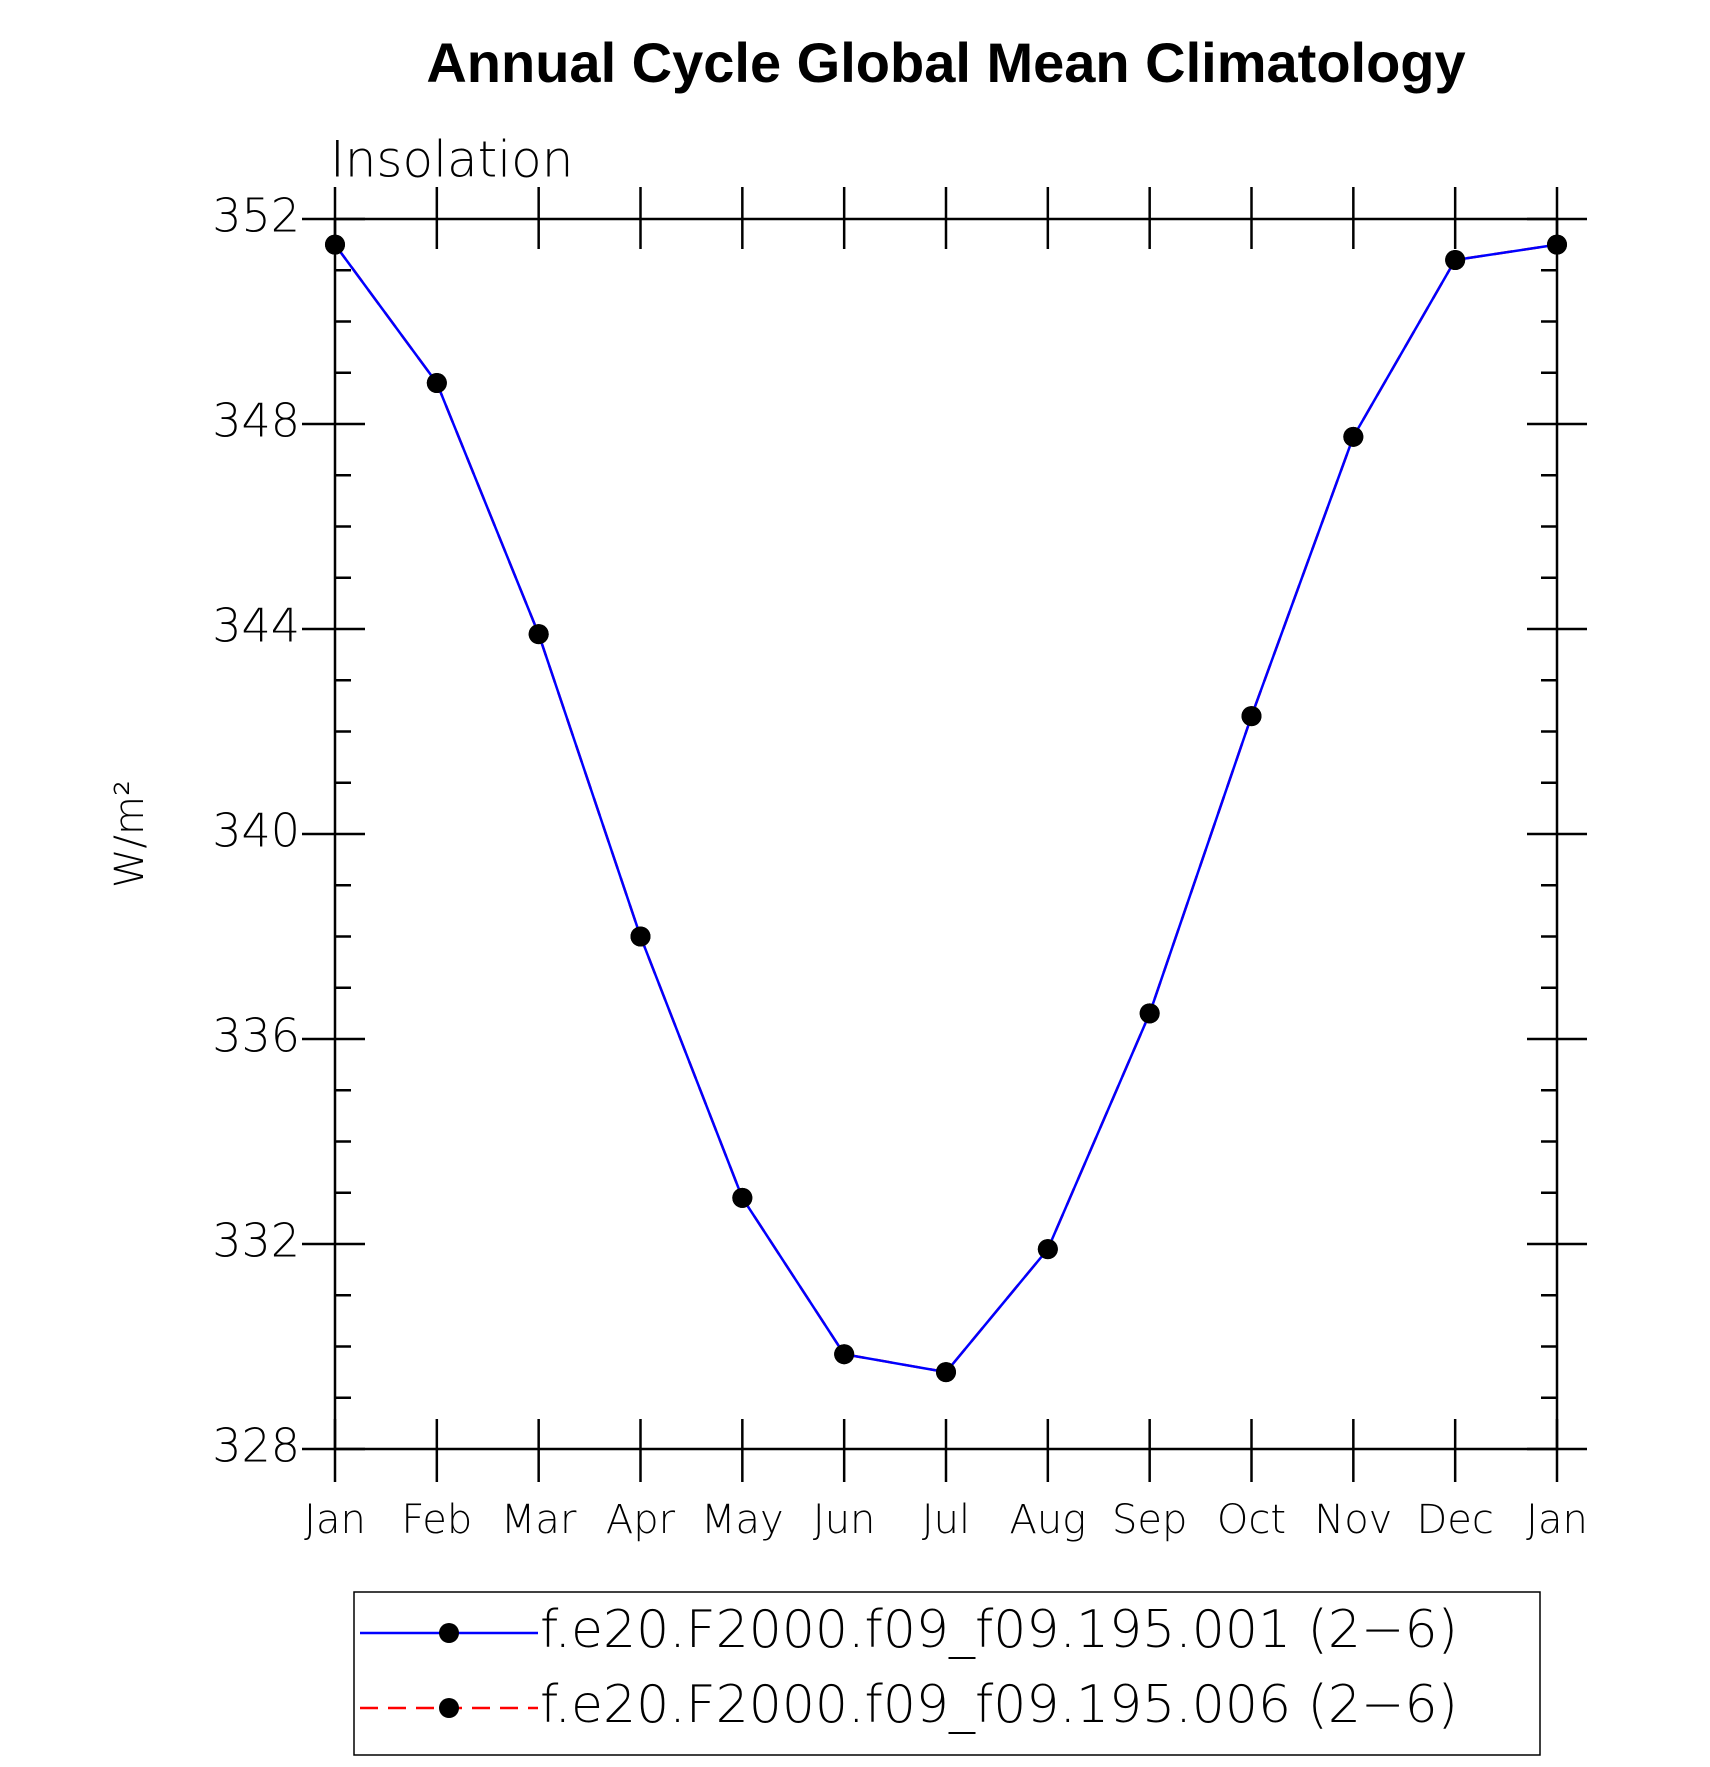 The image size is (1710, 1767). Describe the element at coordinates (130, 834) in the screenshot. I see `y-axis-label: W/m²` at that location.